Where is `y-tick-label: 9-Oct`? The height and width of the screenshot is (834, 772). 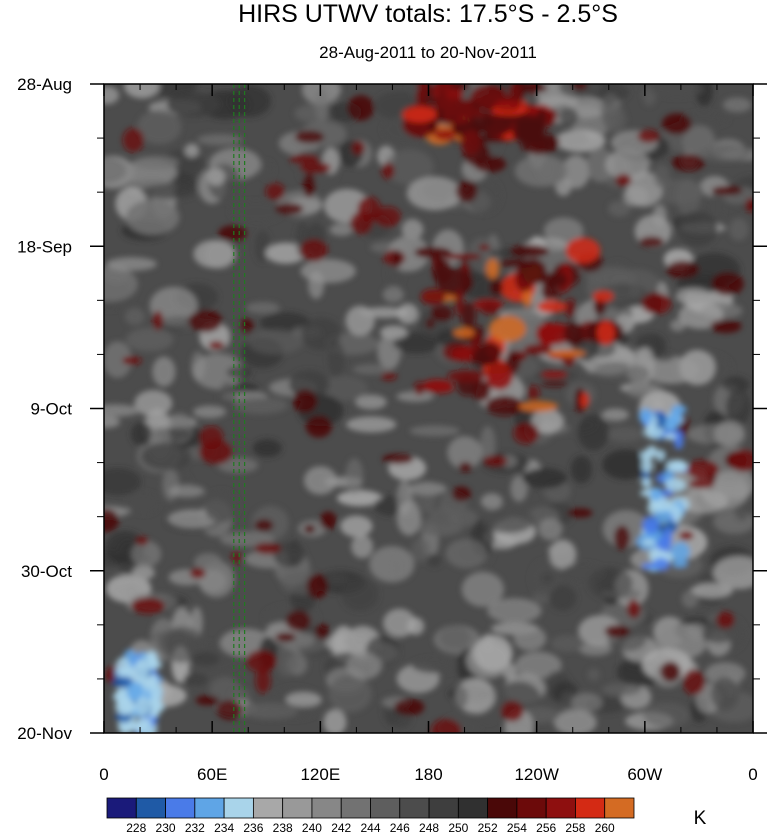
y-tick-label: 9-Oct is located at coordinates (51, 409).